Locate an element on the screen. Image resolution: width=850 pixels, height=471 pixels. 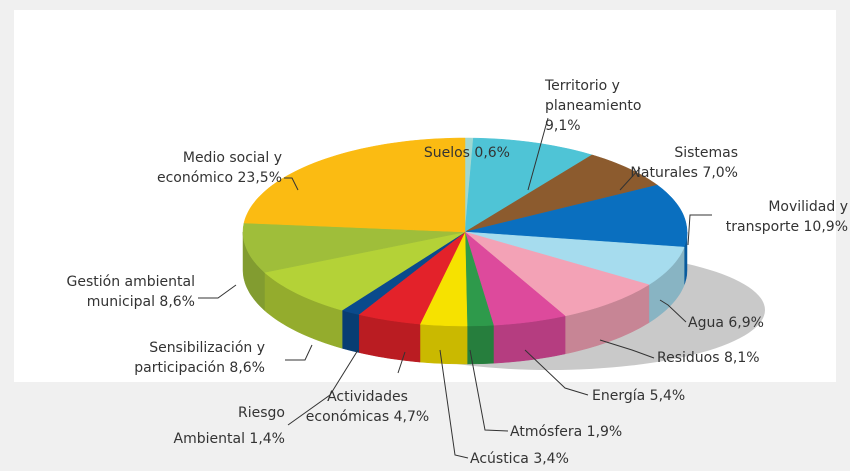
label-name: Suelos is located at coordinates (446, 153).